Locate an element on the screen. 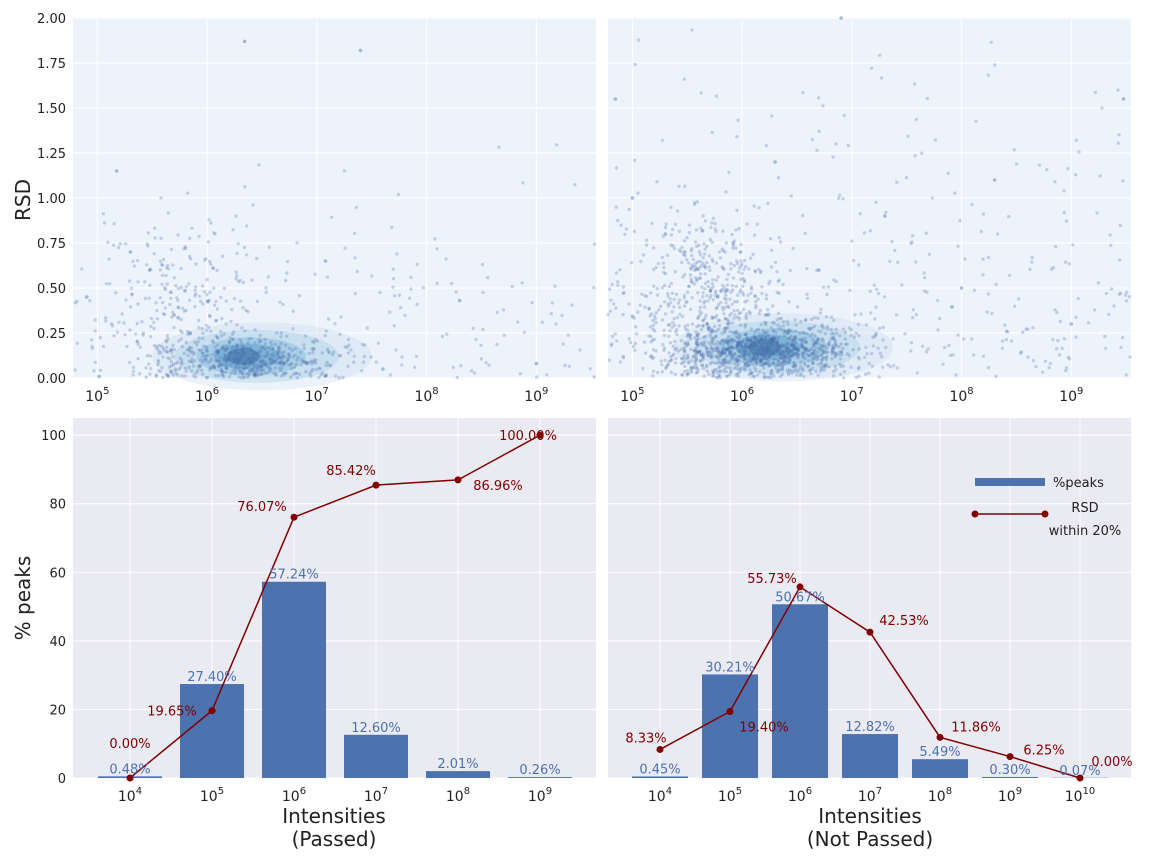  bottom-right-rsd-label: 8.33% is located at coordinates (645, 738).